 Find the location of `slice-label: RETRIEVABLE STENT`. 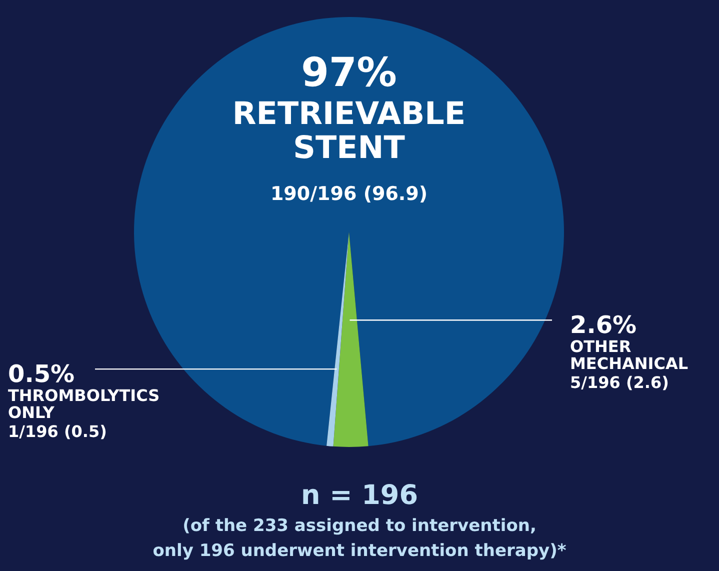

slice-label: RETRIEVABLE STENT is located at coordinates (349, 131).